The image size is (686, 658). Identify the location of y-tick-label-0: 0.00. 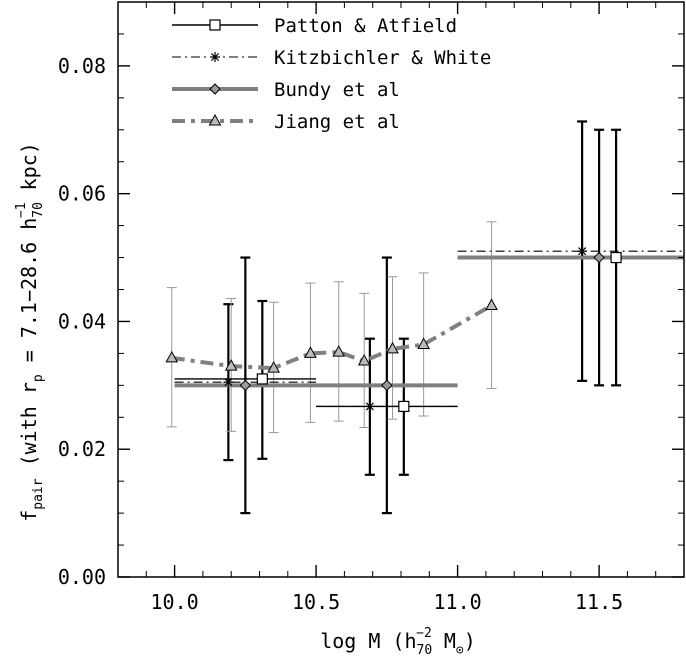
(82, 577).